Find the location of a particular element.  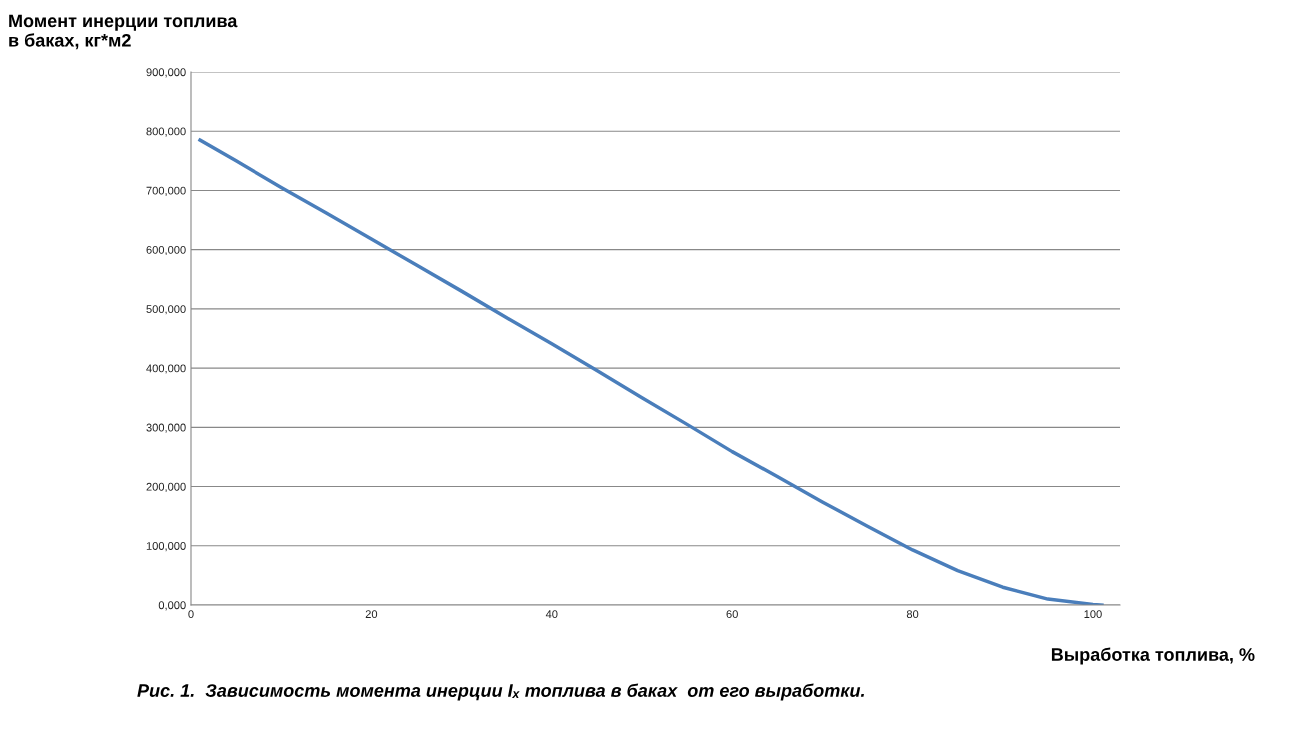

y-tick-label: 900,000 is located at coordinates (166, 73).